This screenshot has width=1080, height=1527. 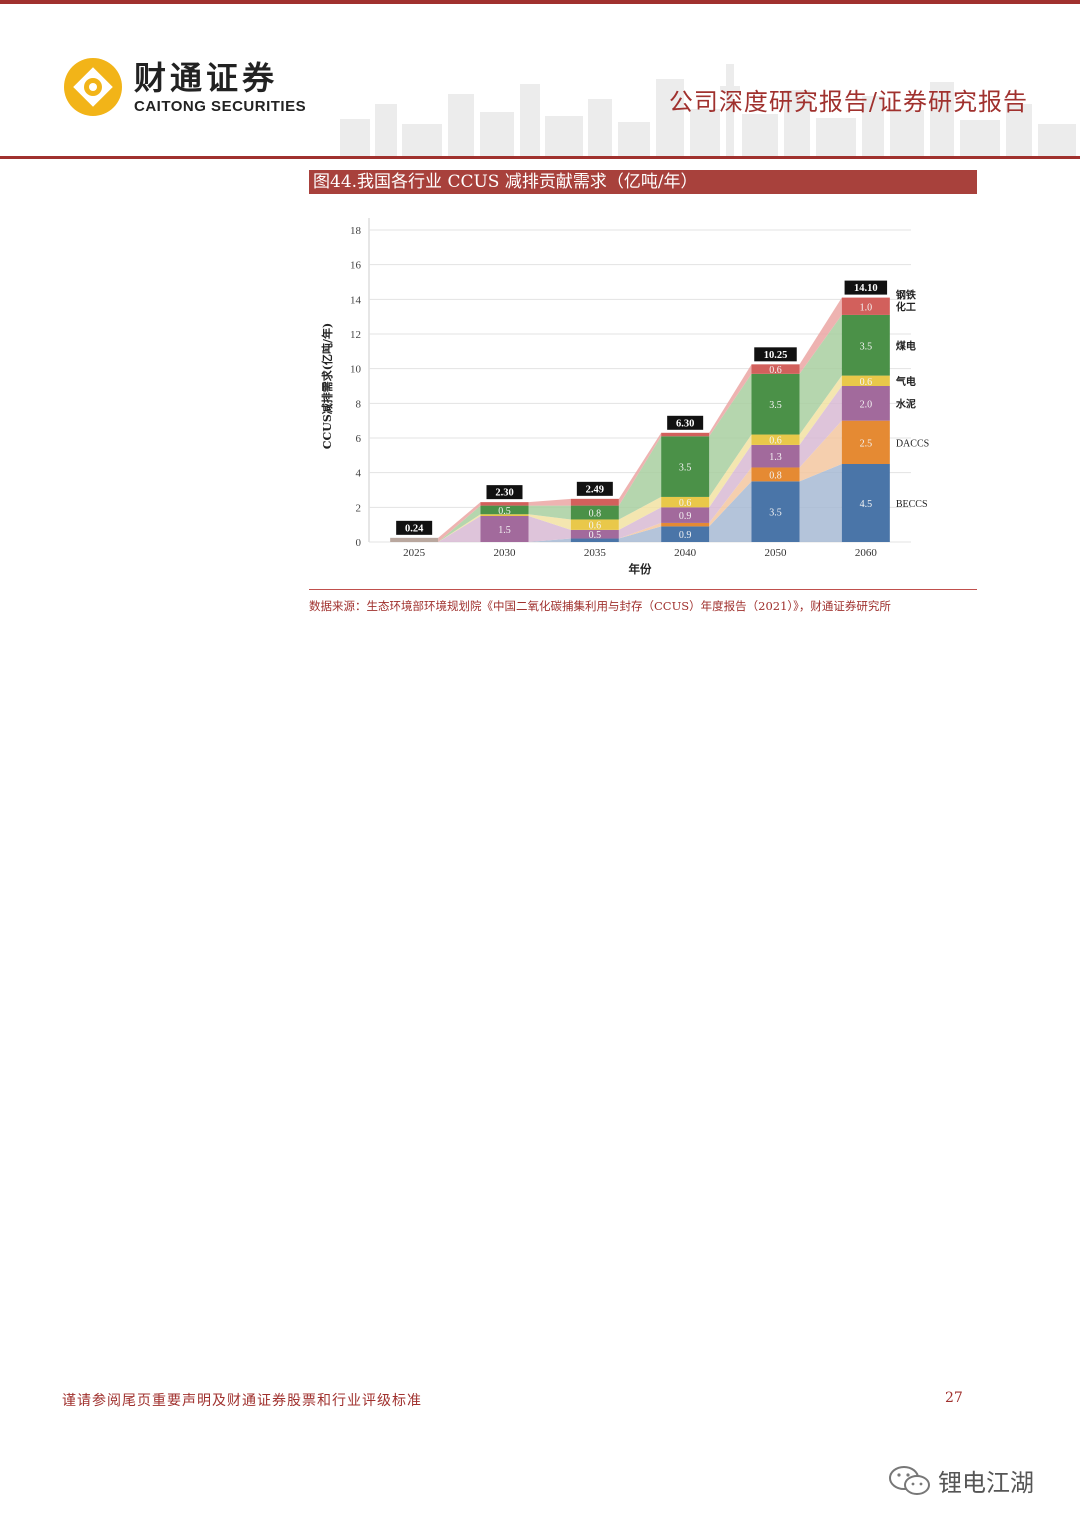 I want to click on y-tick-label: 2, so click(x=359, y=508).